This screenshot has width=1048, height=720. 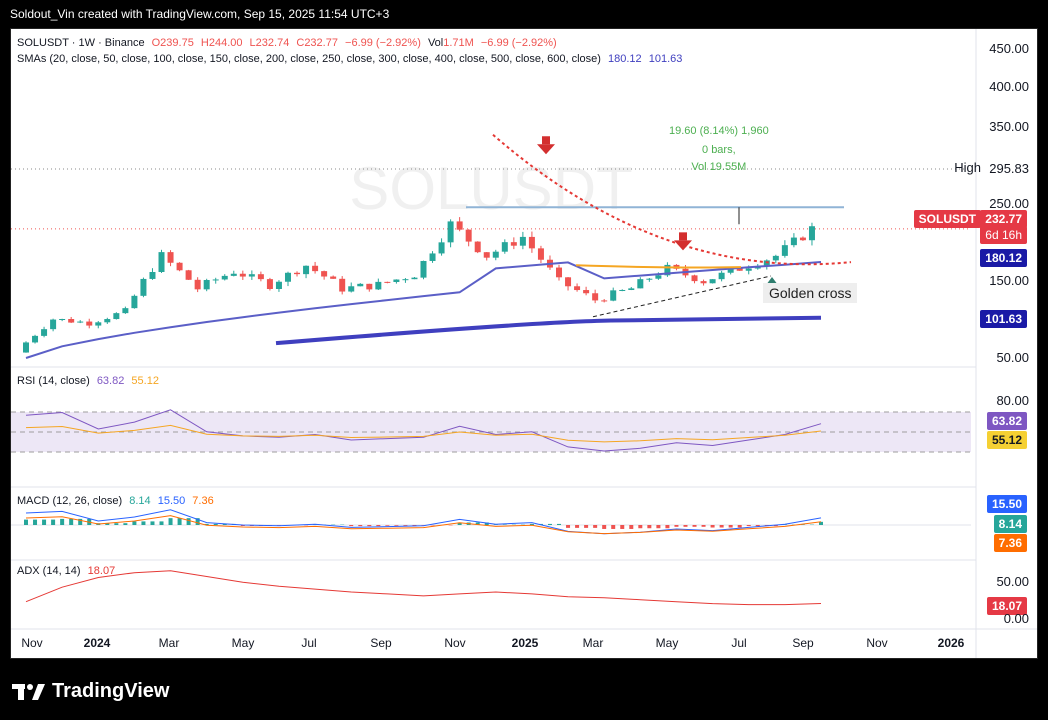 What do you see at coordinates (1009, 203) in the screenshot?
I see `y-tick: 250.00` at bounding box center [1009, 203].